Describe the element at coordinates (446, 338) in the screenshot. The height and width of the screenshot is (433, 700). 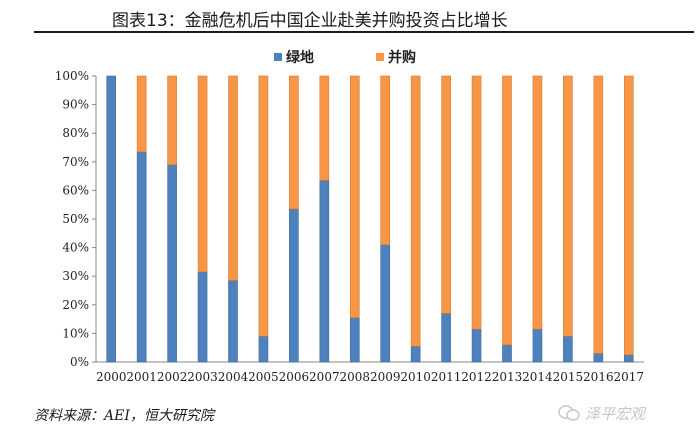
I see `bar-greenfield-2011` at that location.